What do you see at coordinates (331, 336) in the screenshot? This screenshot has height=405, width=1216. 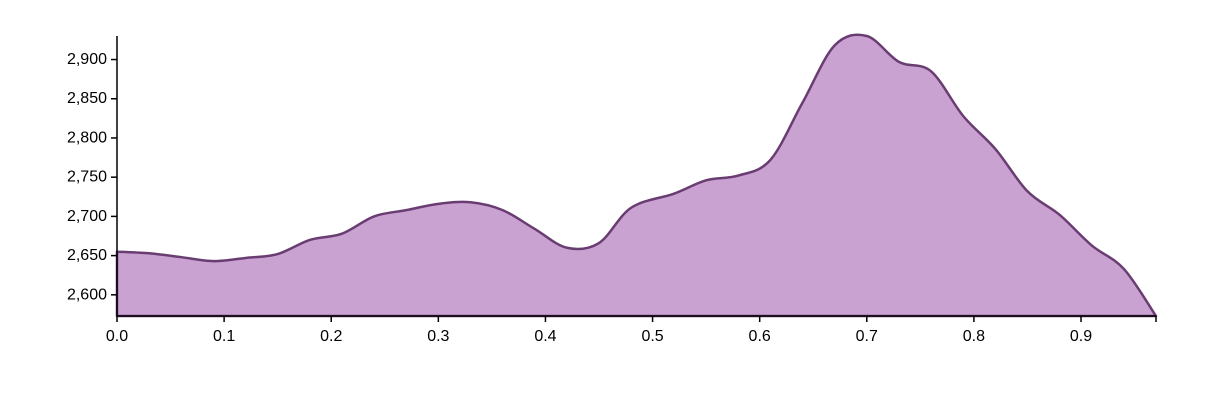 I see `x-tick-label: 0.2` at bounding box center [331, 336].